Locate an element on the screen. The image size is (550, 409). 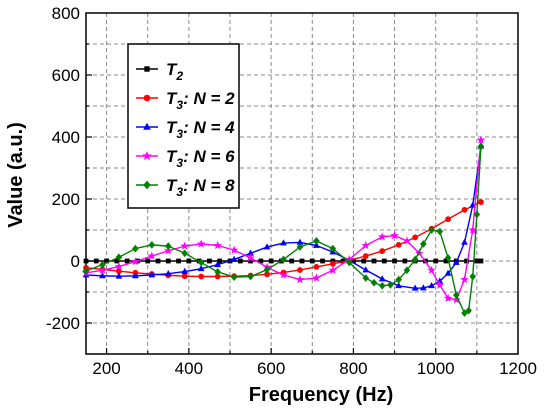
x-tick-label: 600 is located at coordinates (271, 368).